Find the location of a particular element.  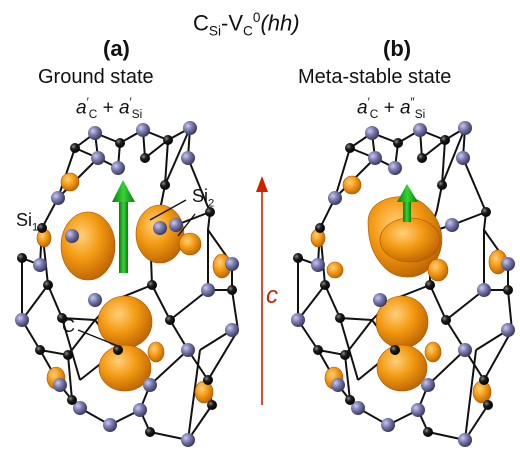

title-vacancy: -V is located at coordinates (232, 23).